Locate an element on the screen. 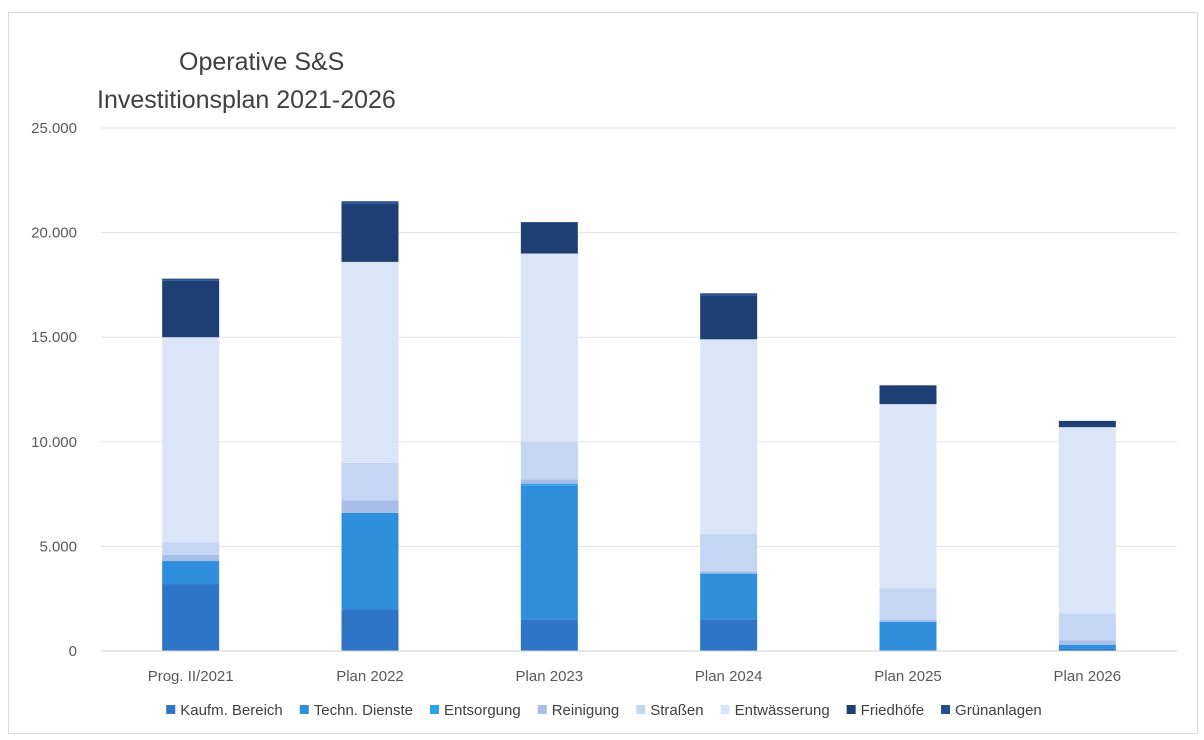 The image size is (1204, 740). legend-item: Techn. Dienste is located at coordinates (356, 710).